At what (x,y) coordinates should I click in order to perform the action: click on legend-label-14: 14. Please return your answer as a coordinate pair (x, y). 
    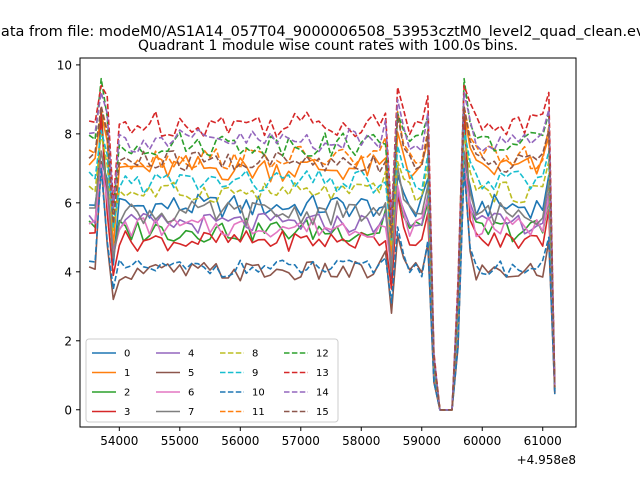
    Looking at the image, I should click on (322, 393).